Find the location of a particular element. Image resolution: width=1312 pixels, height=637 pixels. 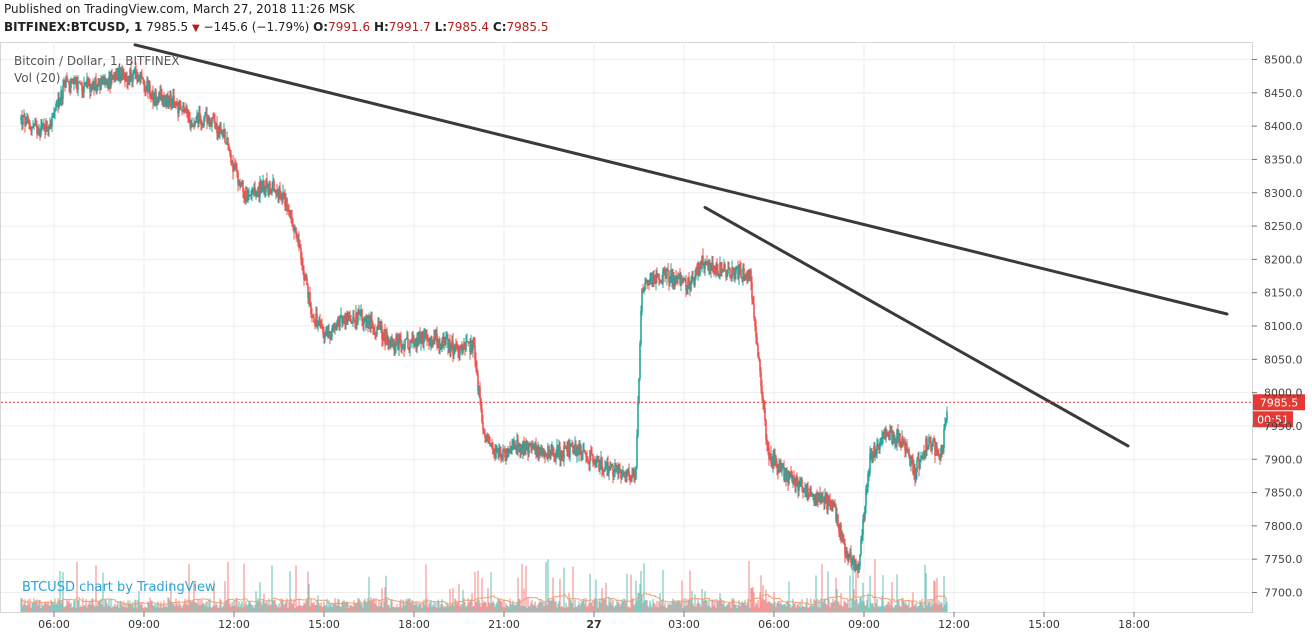

high-value: 7991.7 is located at coordinates (409, 27).